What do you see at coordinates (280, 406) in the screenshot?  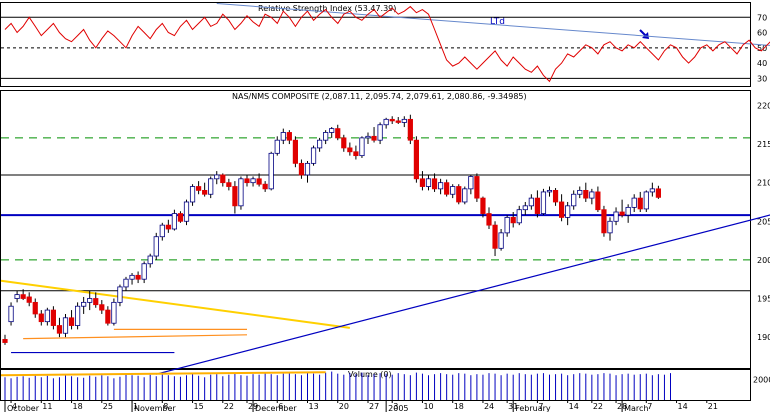 I see `x-day-label: 6` at bounding box center [280, 406].